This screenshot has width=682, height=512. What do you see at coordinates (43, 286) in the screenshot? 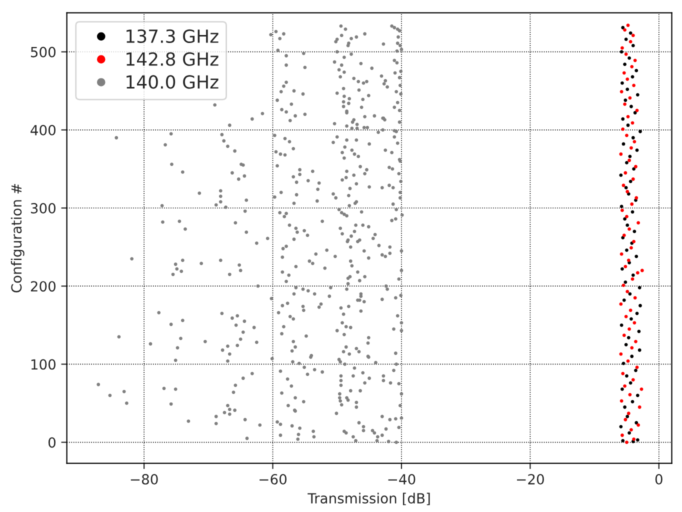
I see `y-tick-label: 200` at bounding box center [43, 286].